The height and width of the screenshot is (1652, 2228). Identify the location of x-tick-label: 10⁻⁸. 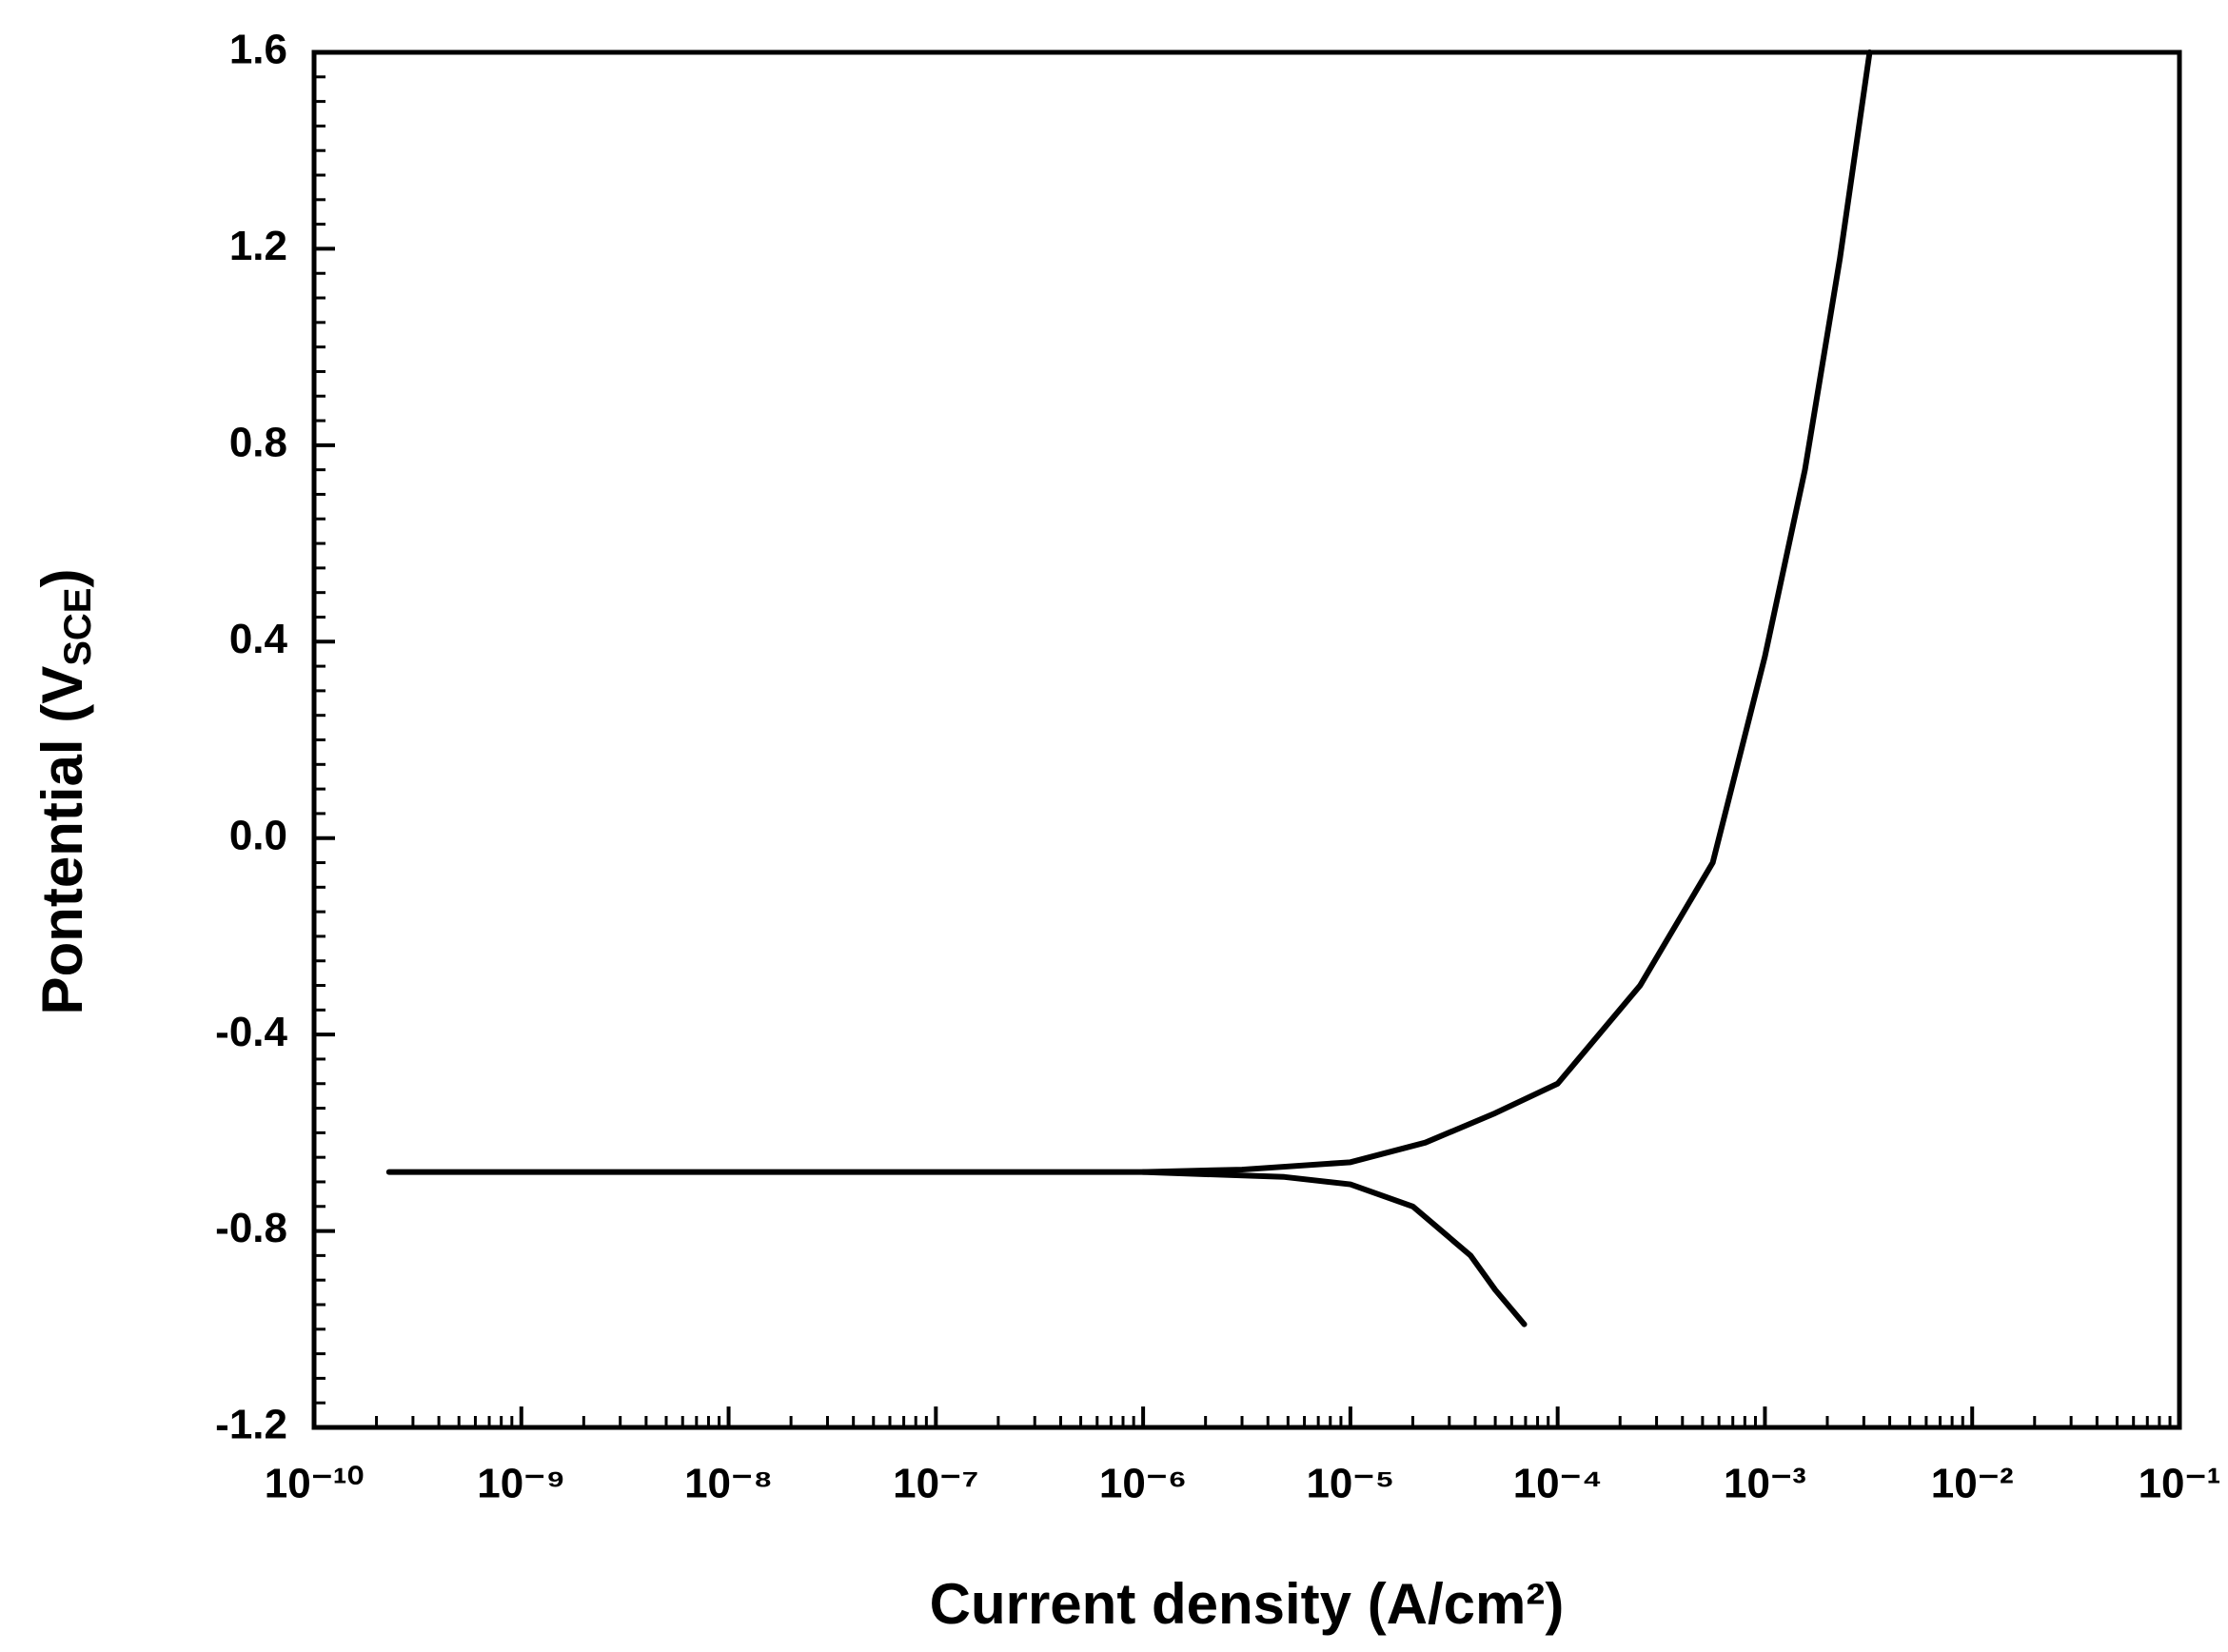
(728, 1484).